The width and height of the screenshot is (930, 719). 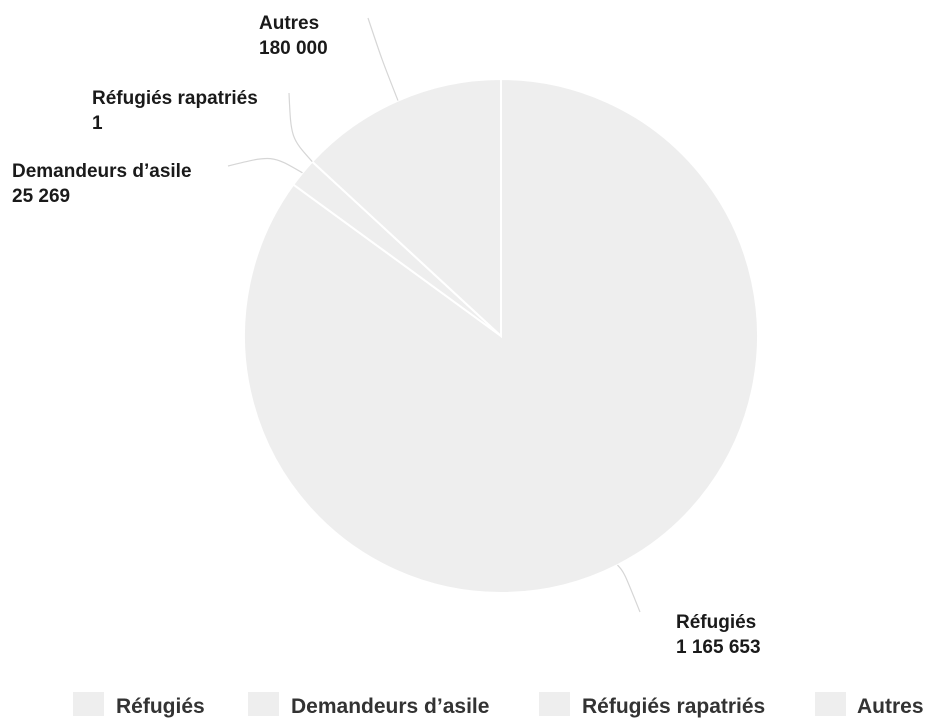 What do you see at coordinates (718, 647) in the screenshot?
I see `data-label-value-1: 1 165 653` at bounding box center [718, 647].